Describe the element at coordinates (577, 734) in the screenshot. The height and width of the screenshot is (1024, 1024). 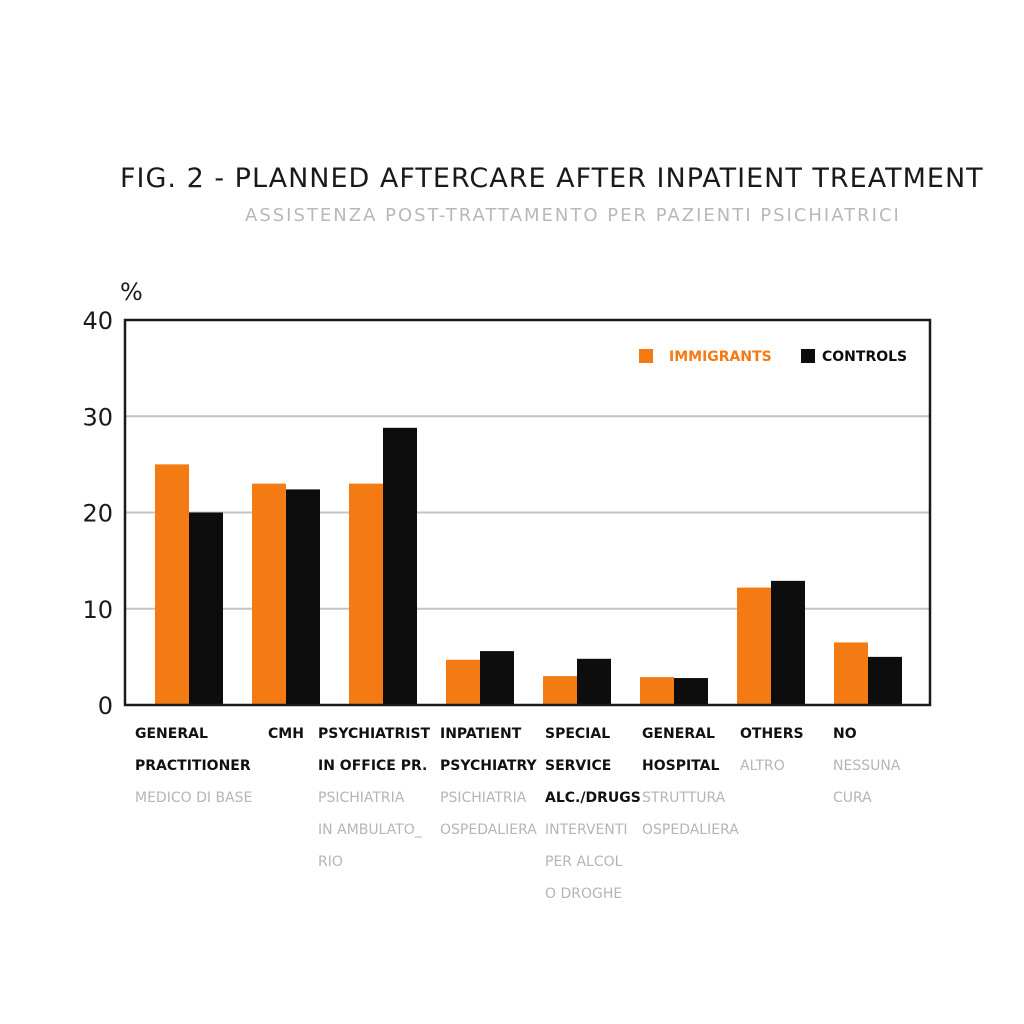
I see `category-label: SPECIAL` at that location.